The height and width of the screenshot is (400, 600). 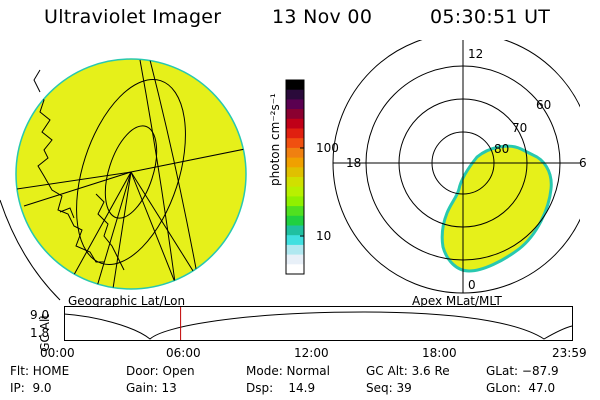 What do you see at coordinates (520, 128) in the screenshot?
I see `lat-label-70: 70` at bounding box center [520, 128].